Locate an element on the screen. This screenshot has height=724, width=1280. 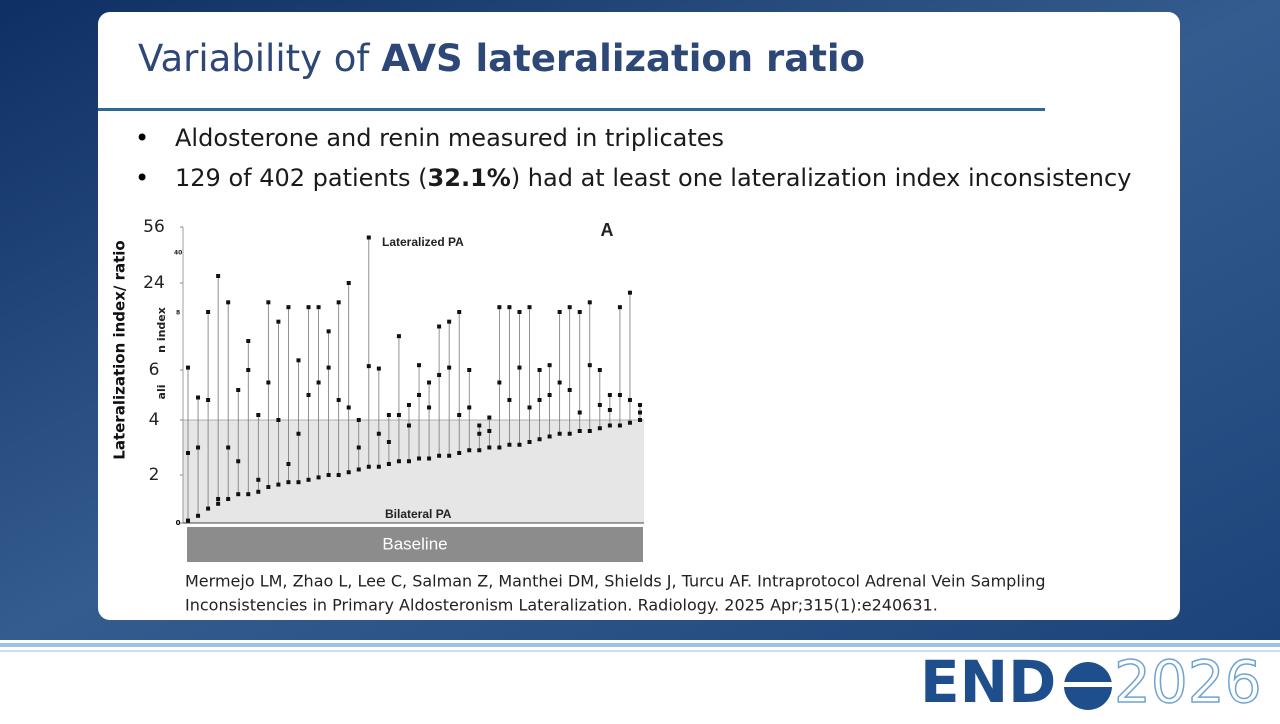
panel-label: A is located at coordinates (607, 230).